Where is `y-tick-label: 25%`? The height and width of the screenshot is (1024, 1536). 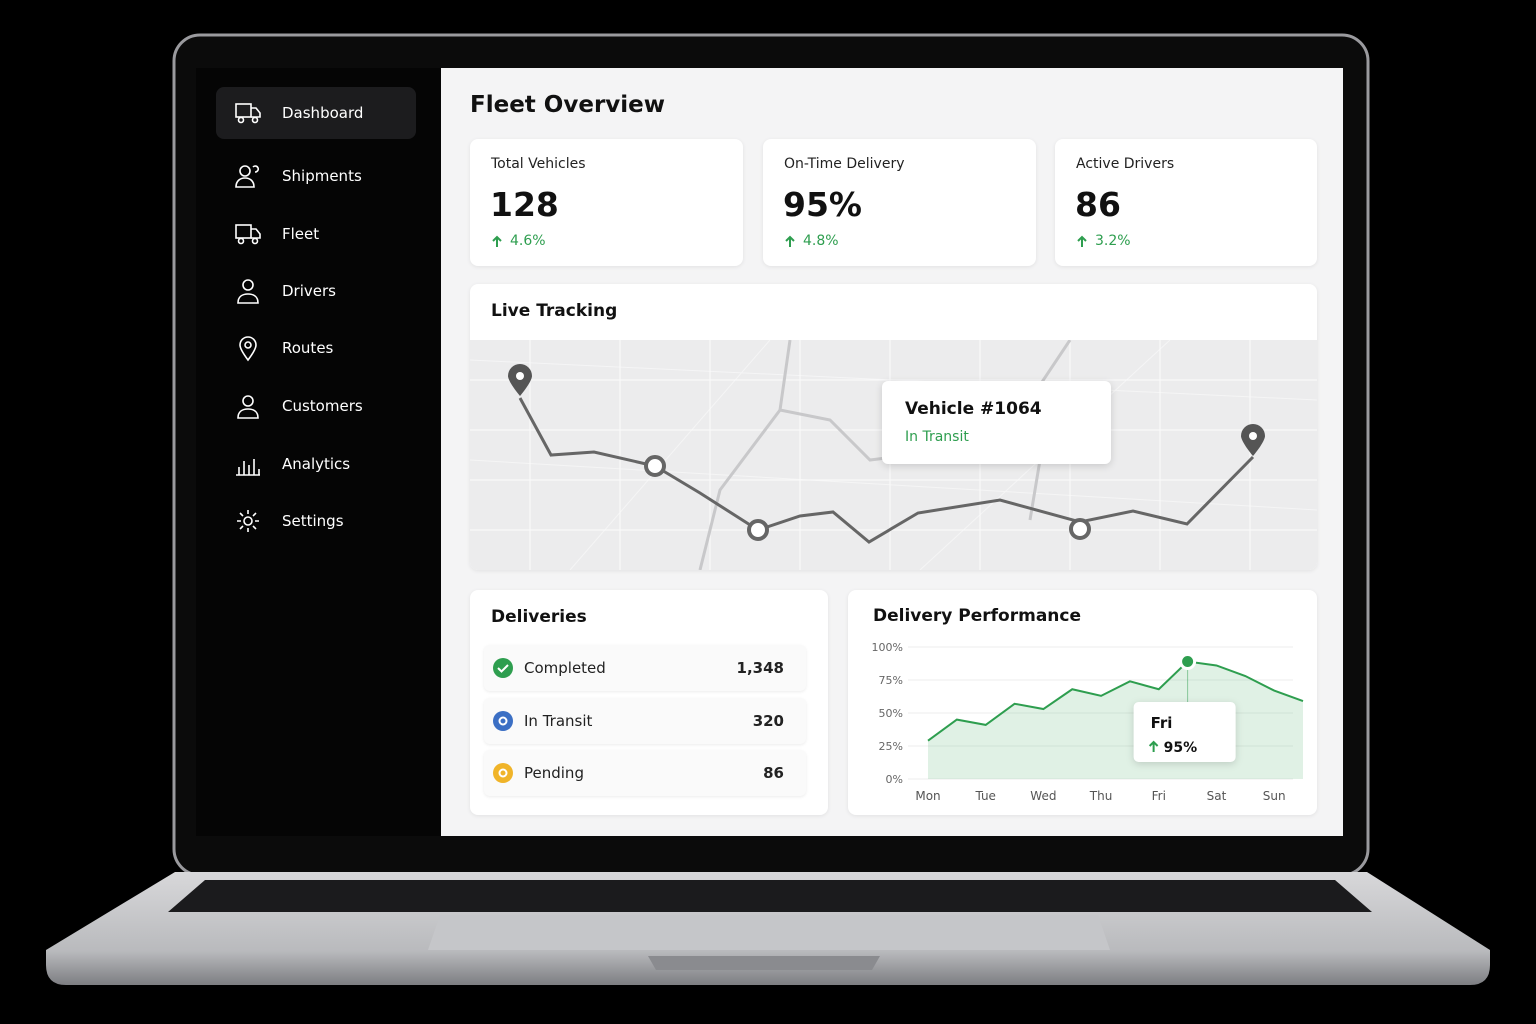
y-tick-label: 25% is located at coordinates (891, 746).